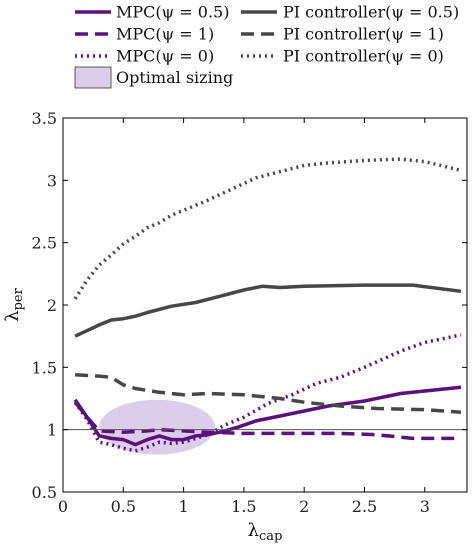 This screenshot has height=550, width=473. Describe the element at coordinates (93, 77) in the screenshot. I see `legend-swatch-optimal-sizing` at that location.